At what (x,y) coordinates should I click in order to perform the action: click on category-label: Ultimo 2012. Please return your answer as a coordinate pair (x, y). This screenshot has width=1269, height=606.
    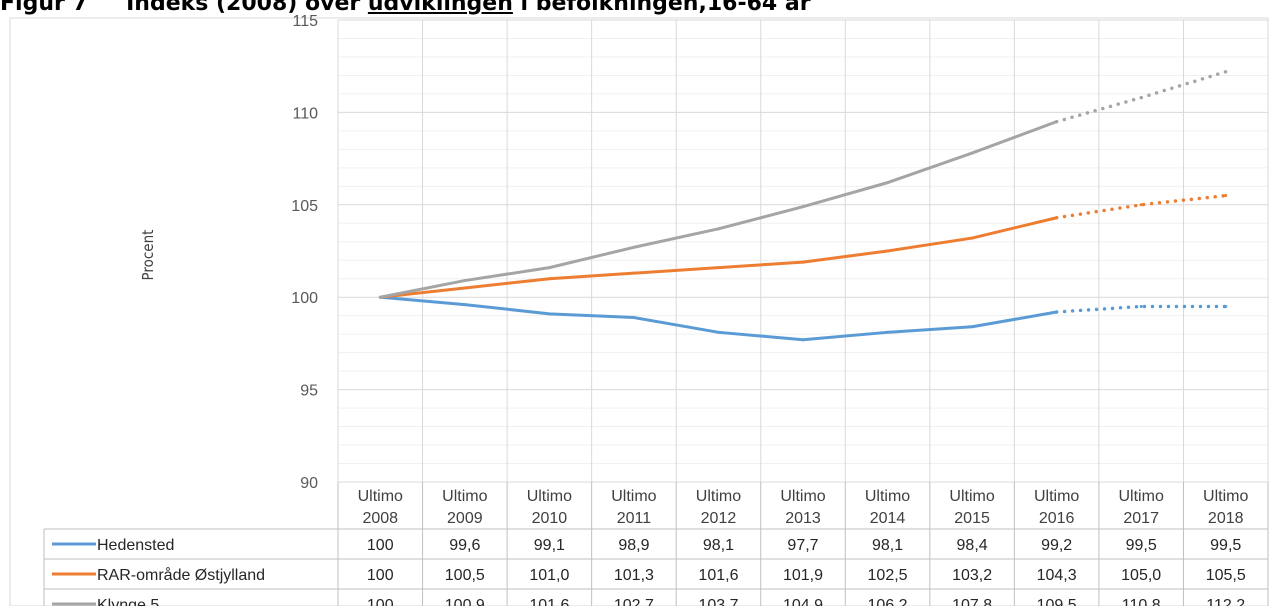
    Looking at the image, I should click on (718, 507).